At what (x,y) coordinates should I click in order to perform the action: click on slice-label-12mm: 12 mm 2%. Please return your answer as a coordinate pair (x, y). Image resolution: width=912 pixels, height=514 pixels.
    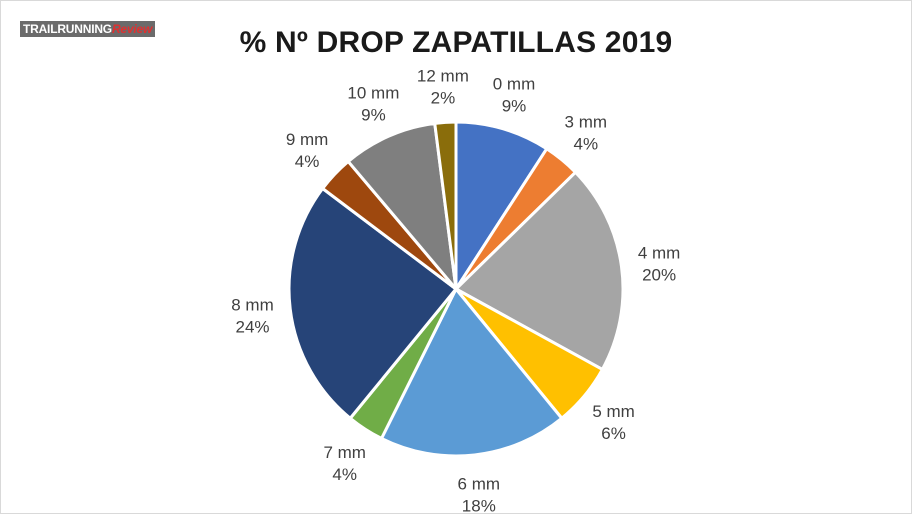
    Looking at the image, I should click on (443, 86).